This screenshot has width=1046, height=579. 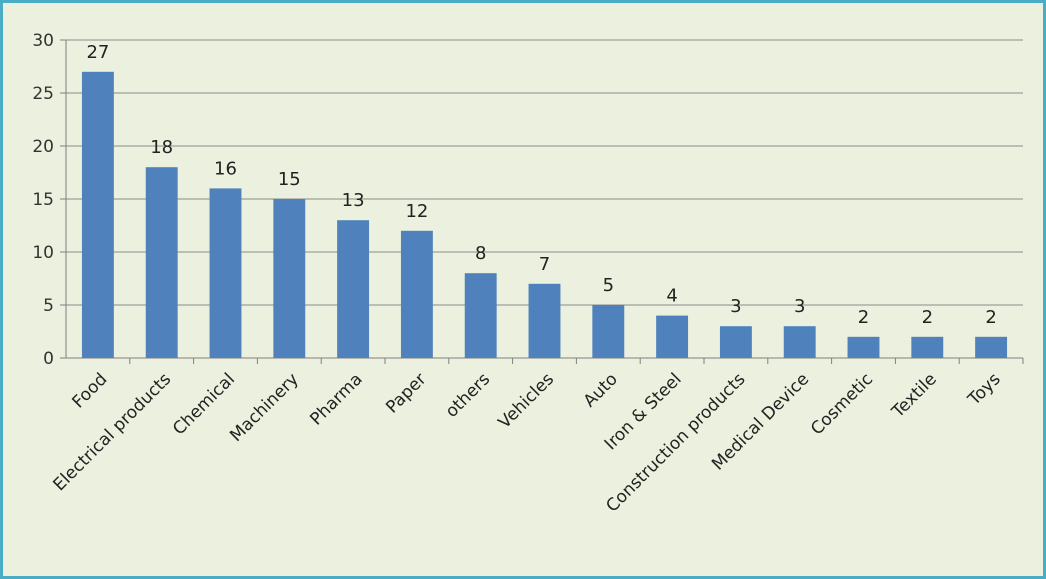 I want to click on bar-value-label: 4, so click(x=671, y=296).